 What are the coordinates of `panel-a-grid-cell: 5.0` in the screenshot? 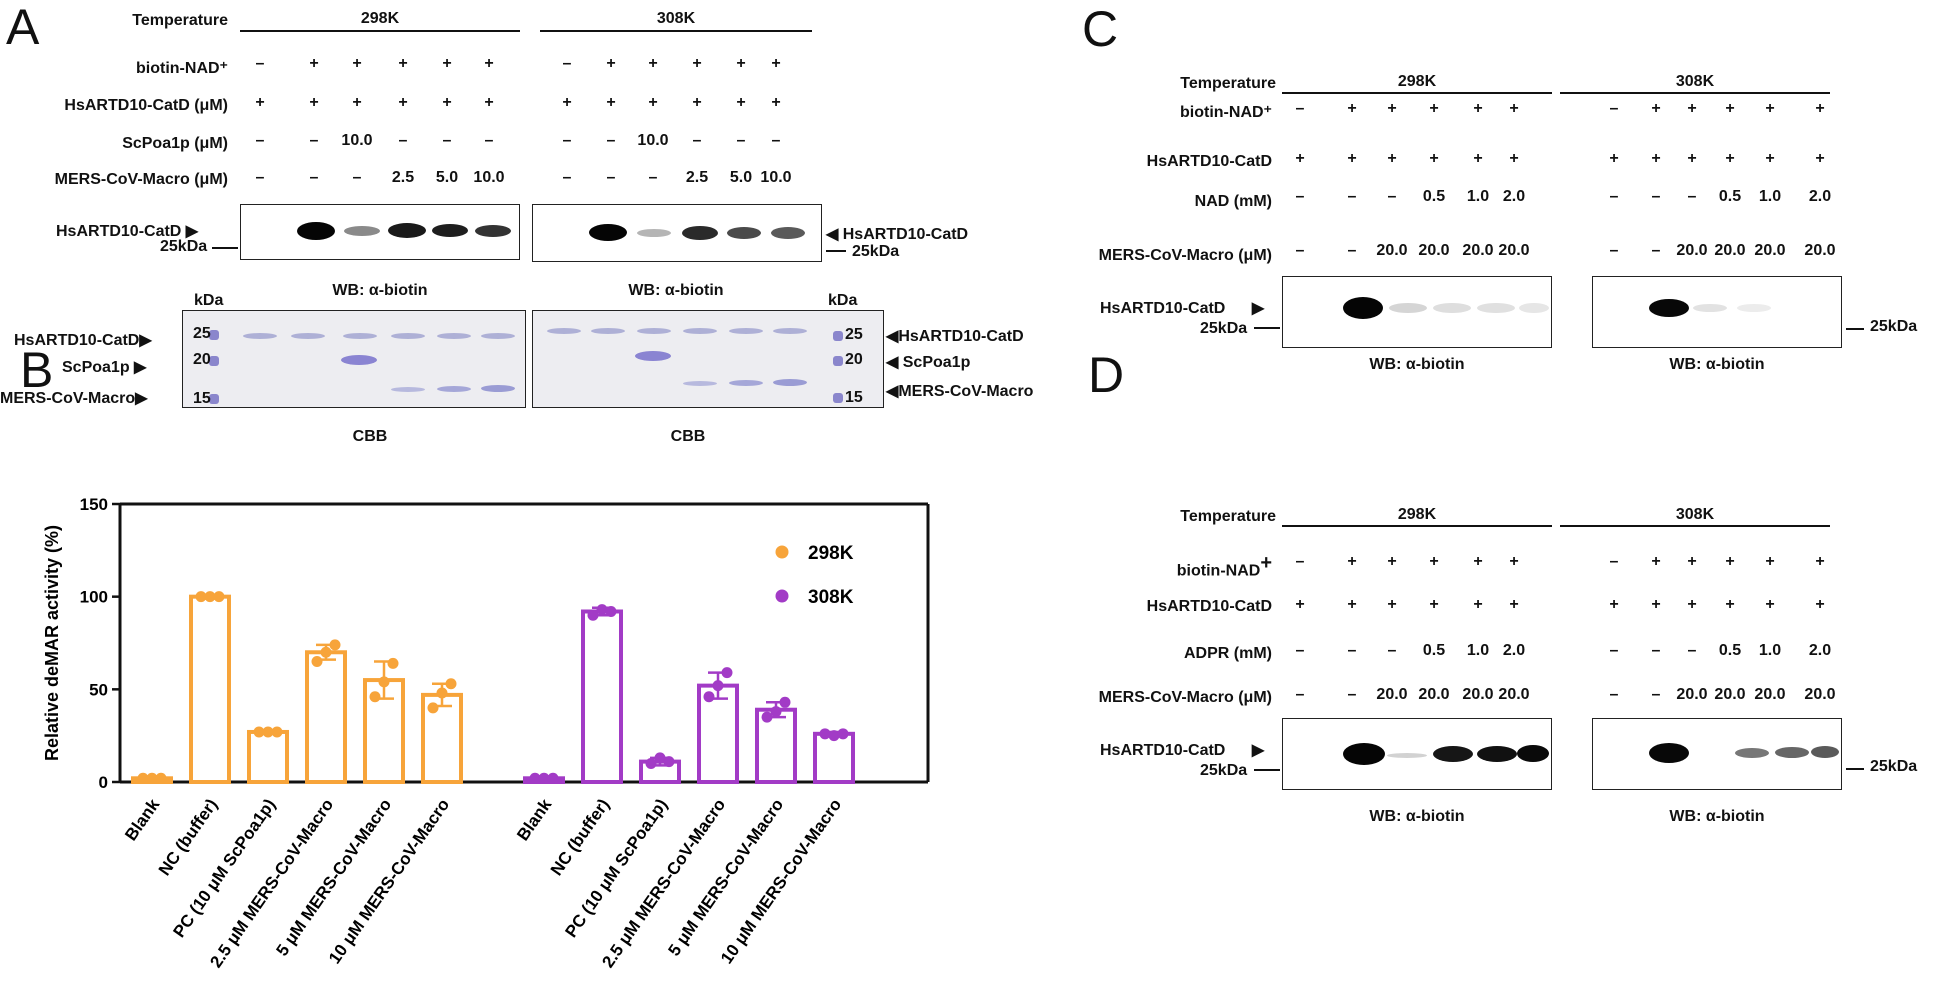 It's located at (447, 177).